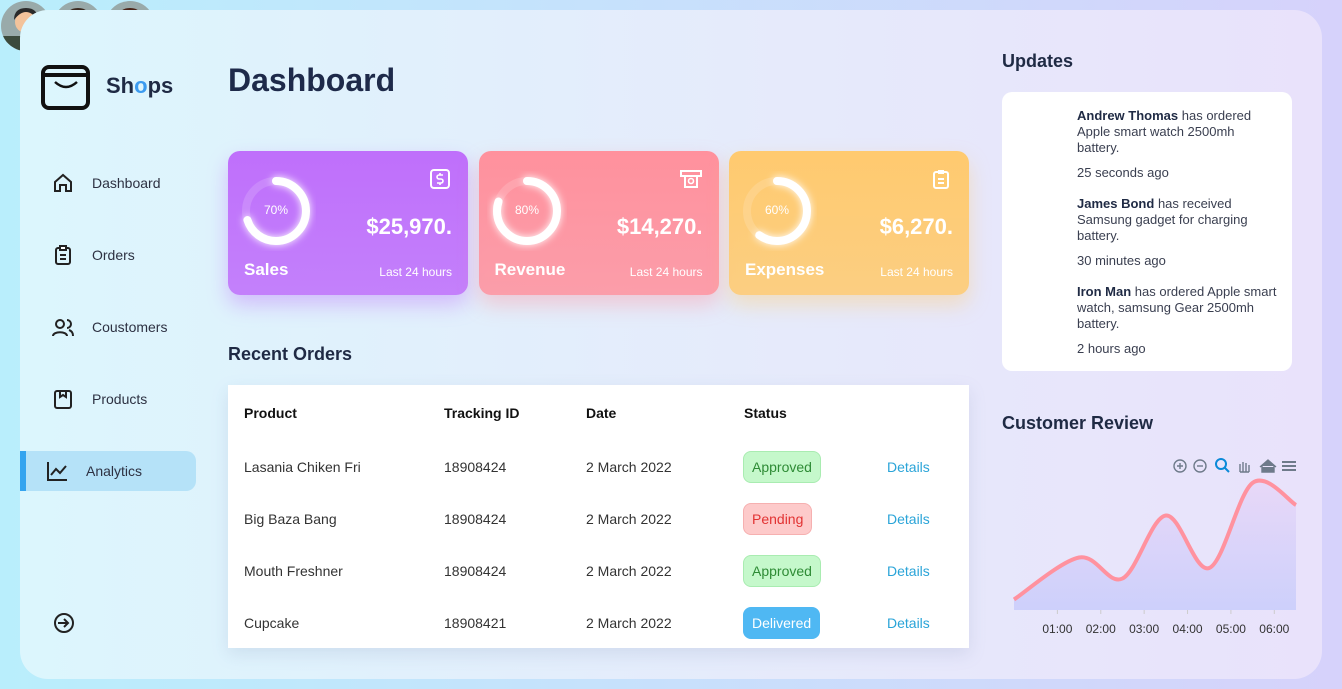  Describe the element at coordinates (1188, 629) in the screenshot. I see `x-tick-label: 04:00` at that location.